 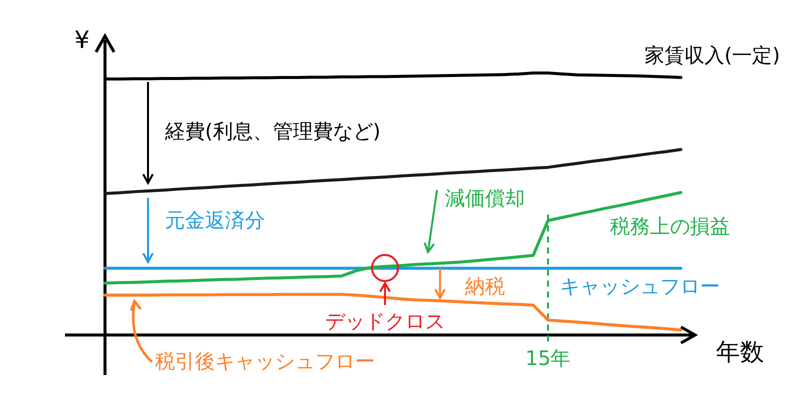 I want to click on text: 15年, so click(x=548, y=358).